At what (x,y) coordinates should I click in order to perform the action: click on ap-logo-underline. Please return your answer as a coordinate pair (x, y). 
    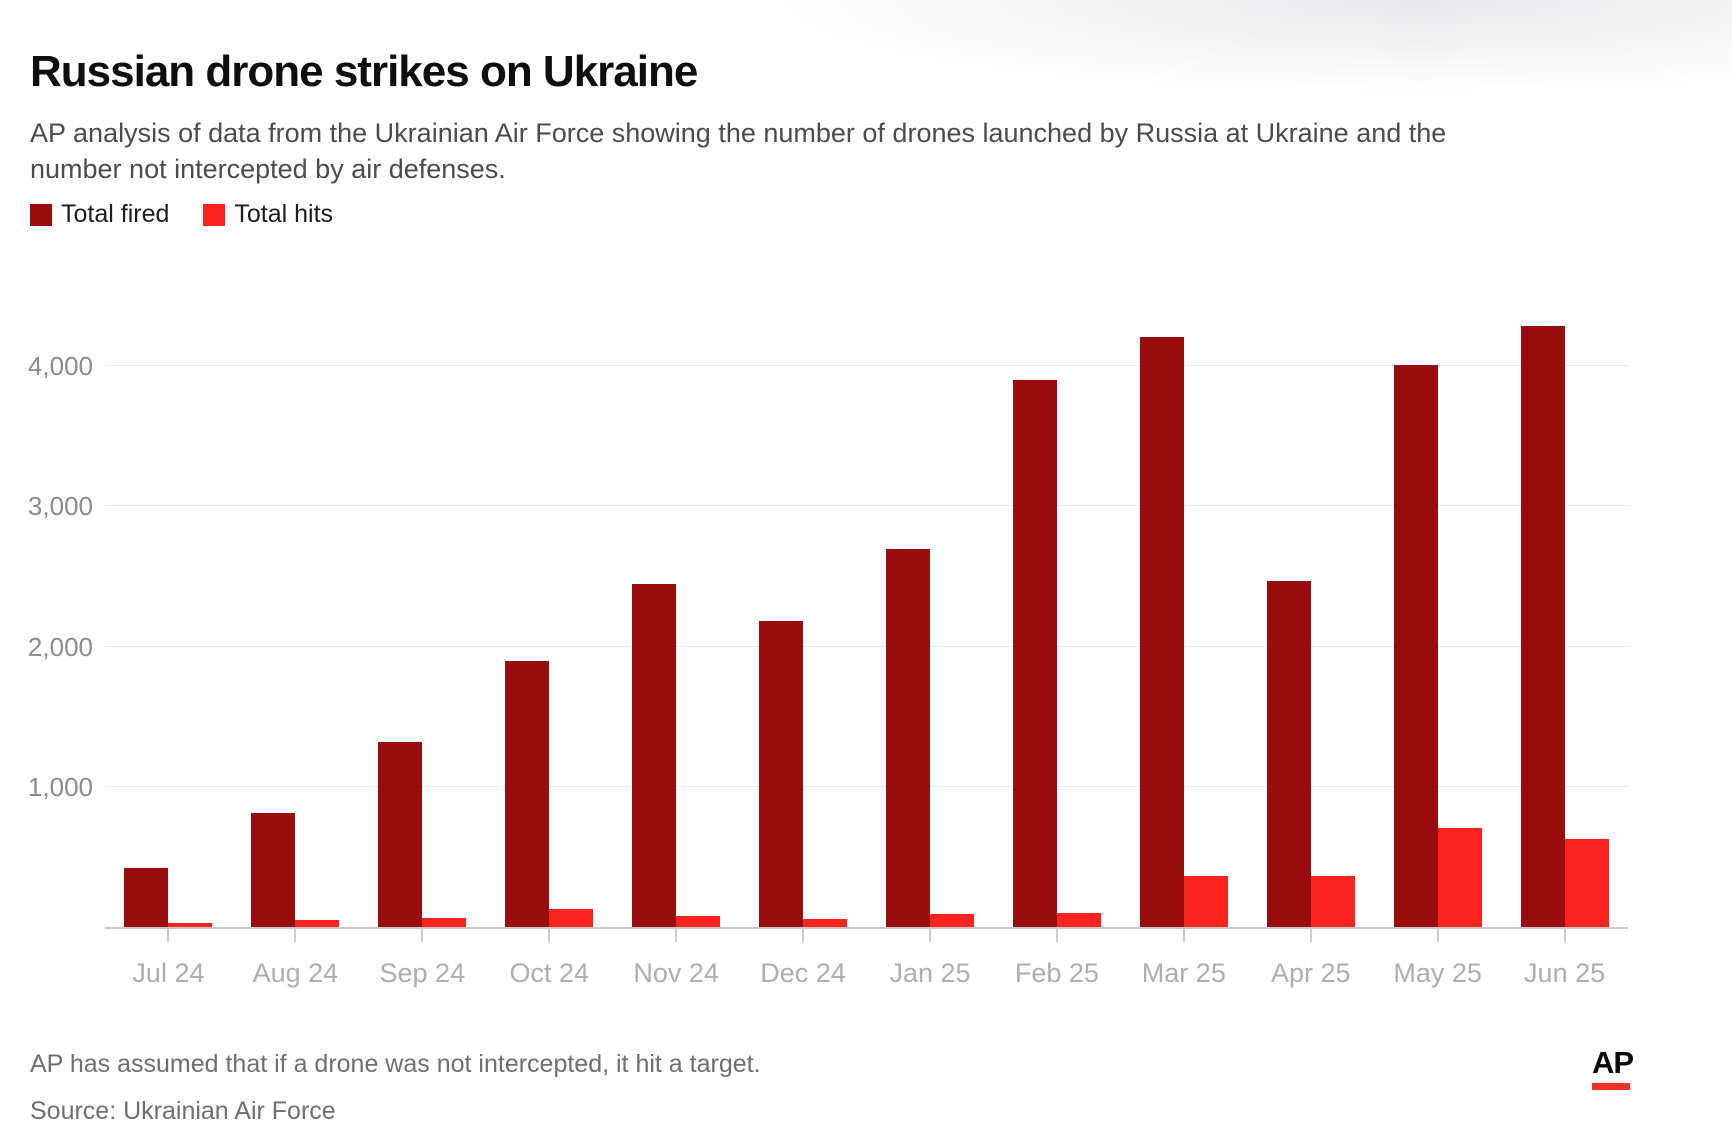
    Looking at the image, I should click on (1611, 1086).